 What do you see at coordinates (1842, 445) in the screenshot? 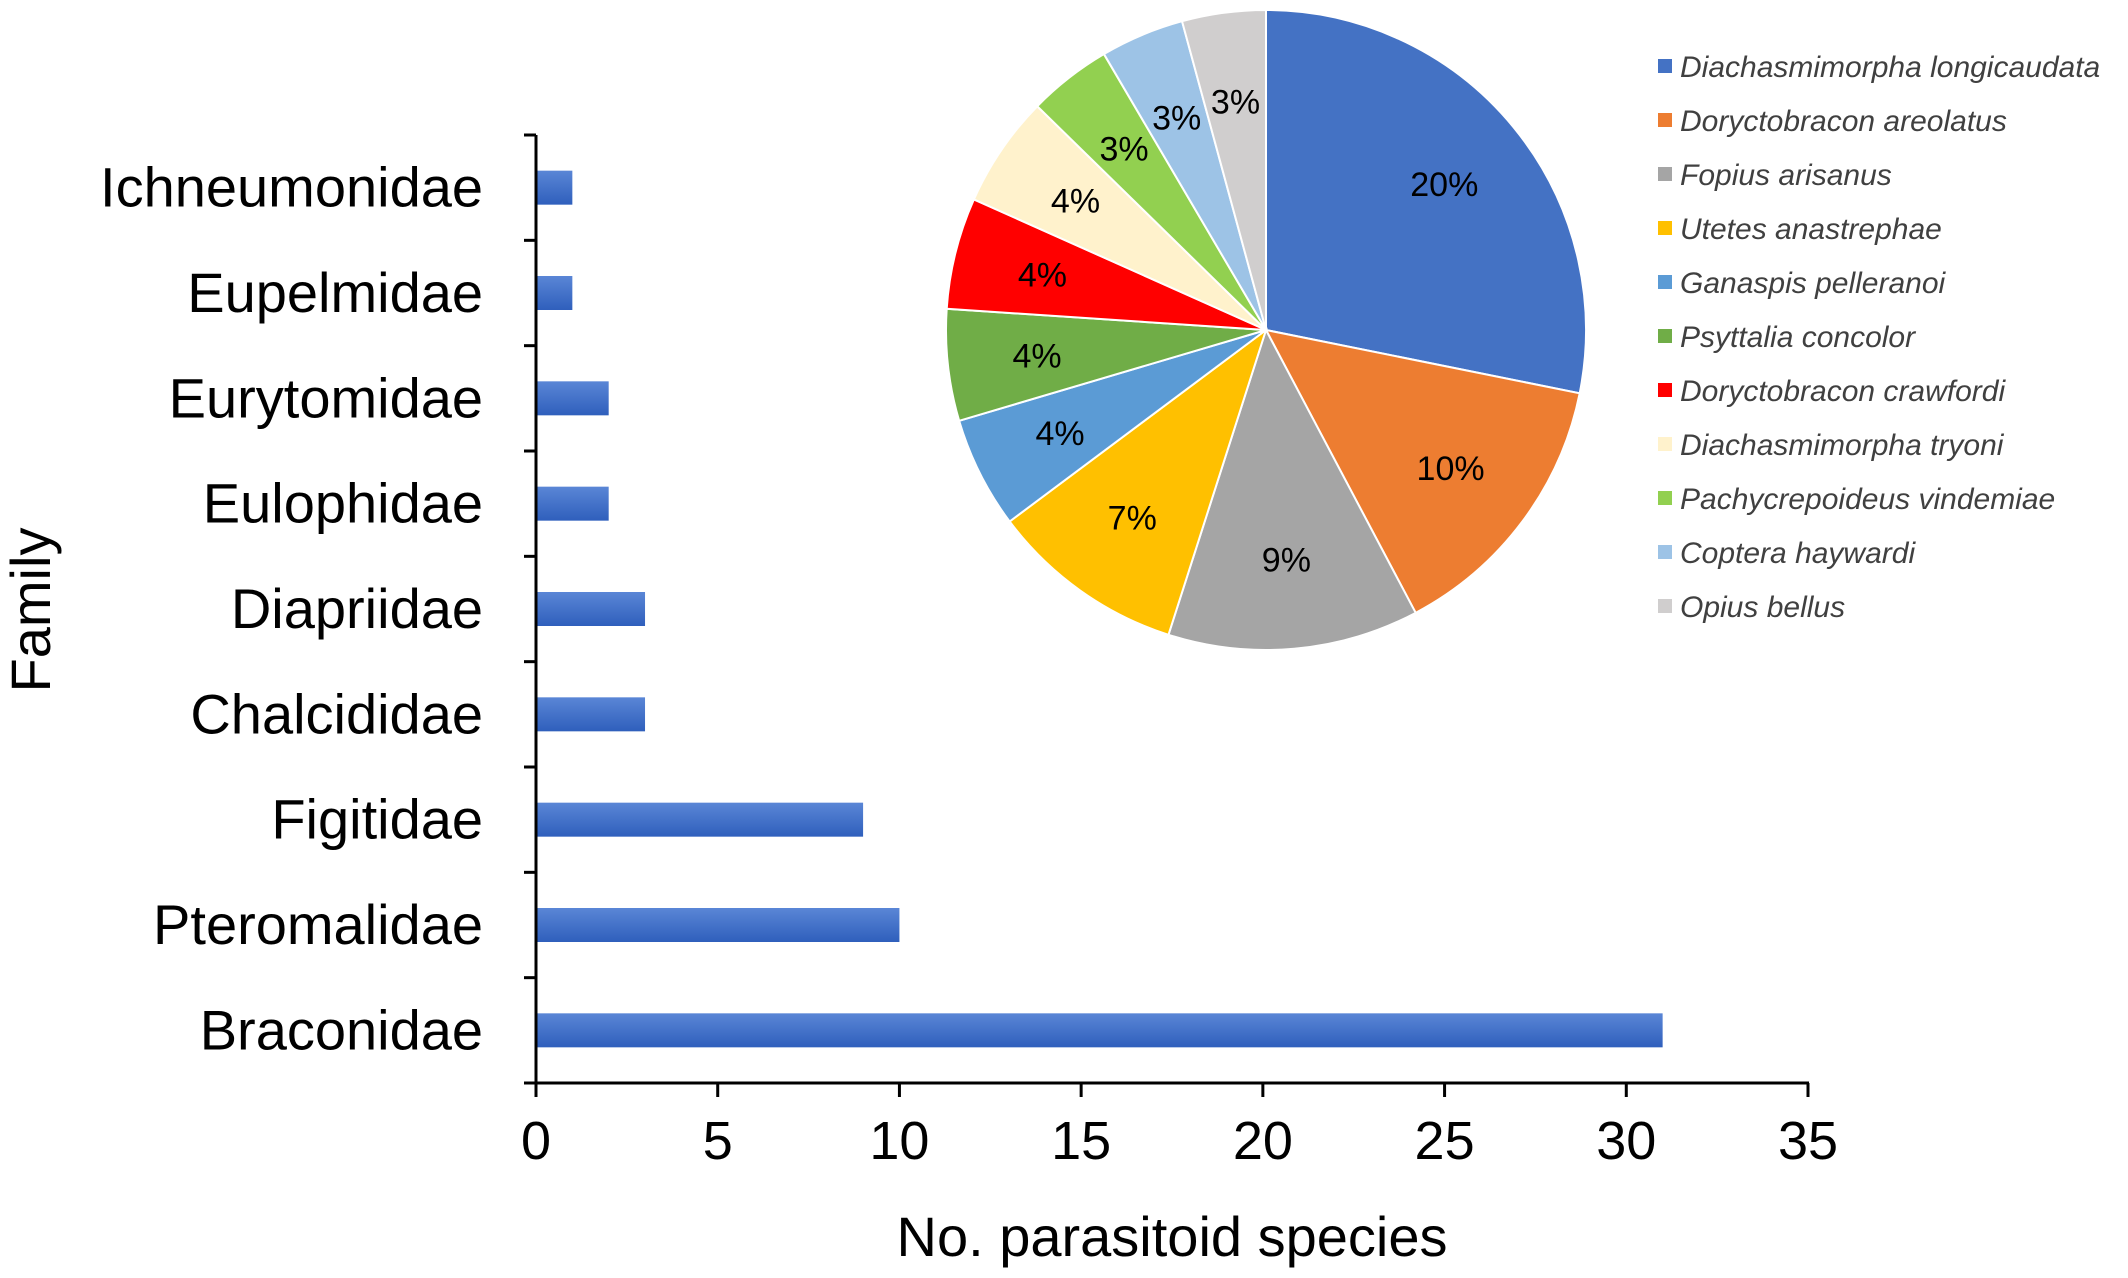
I see `legend-label-diachasmimorpha-tryoni: Diachasmimorpha tryoni` at bounding box center [1842, 445].